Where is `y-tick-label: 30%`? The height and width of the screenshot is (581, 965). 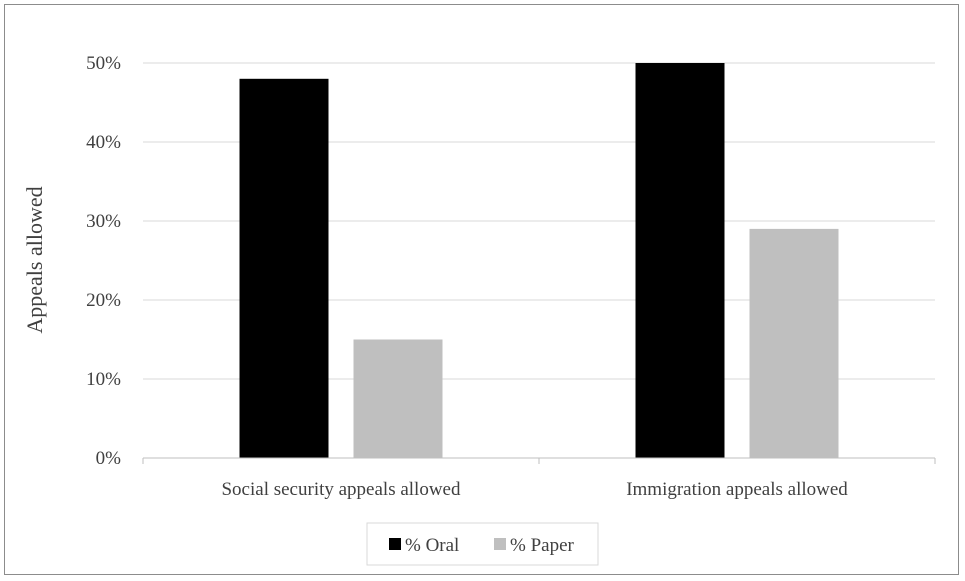
y-tick-label: 30% is located at coordinates (103, 221).